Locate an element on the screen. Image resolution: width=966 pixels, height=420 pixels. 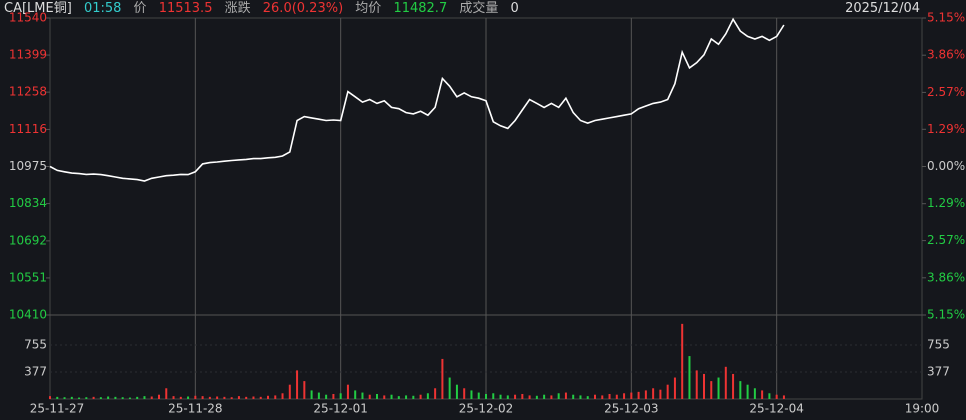
x-tick-label: 25-12-03 is located at coordinates (631, 409).